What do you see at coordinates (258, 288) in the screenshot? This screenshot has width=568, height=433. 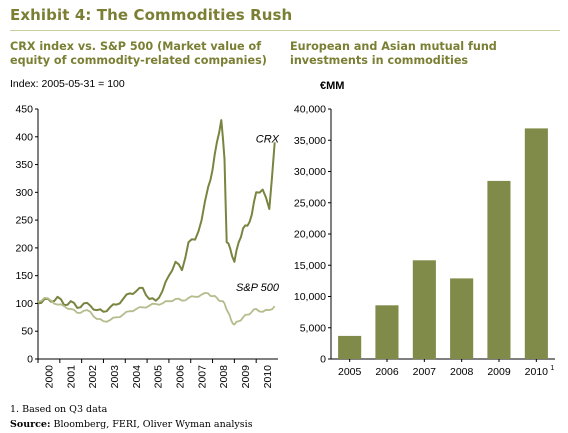 I see `sp500-series-label: S&P 500` at bounding box center [258, 288].